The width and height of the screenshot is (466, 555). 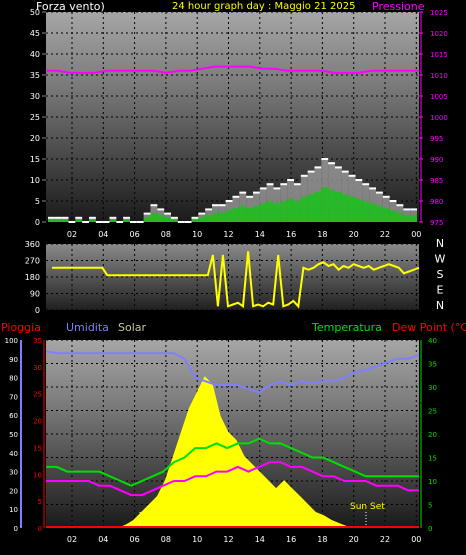 What do you see at coordinates (72, 539) in the screenshot?
I see `x-tick-label: 02` at bounding box center [72, 539].